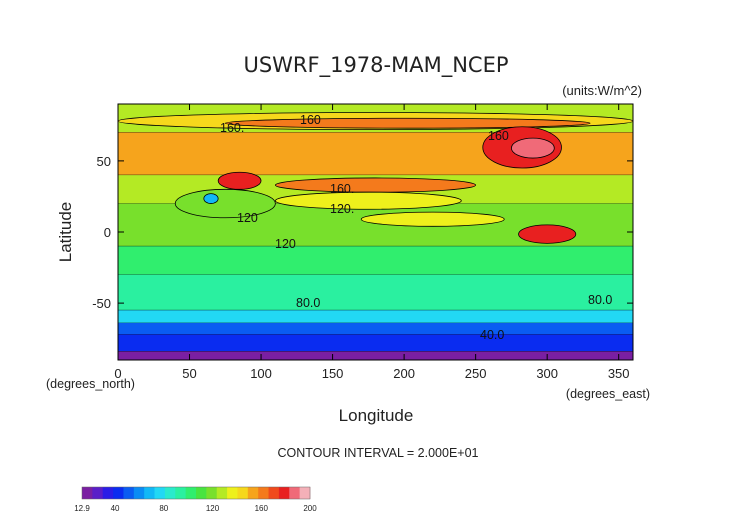  What do you see at coordinates (213, 508) in the screenshot?
I see `colorbar-tick-label-3: 120` at bounding box center [213, 508].